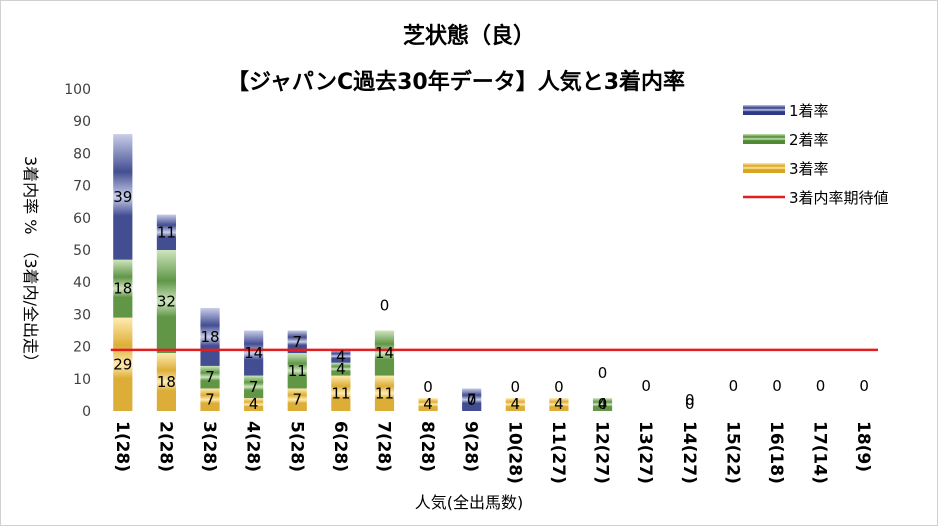 Image resolution: width=938 pixels, height=526 pixels. I want to click on x-tick-label: 8(28), so click(427, 446).